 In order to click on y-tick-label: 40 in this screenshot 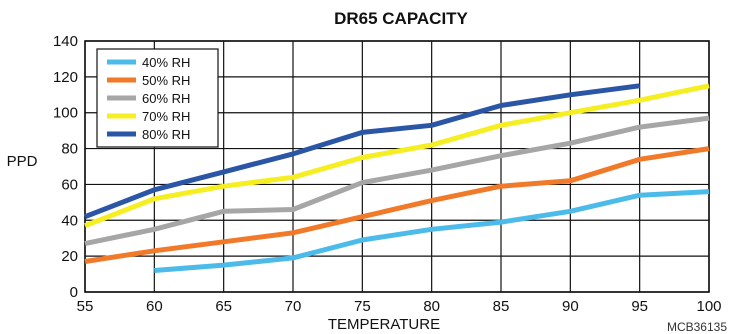, I will do `click(69, 220)`.